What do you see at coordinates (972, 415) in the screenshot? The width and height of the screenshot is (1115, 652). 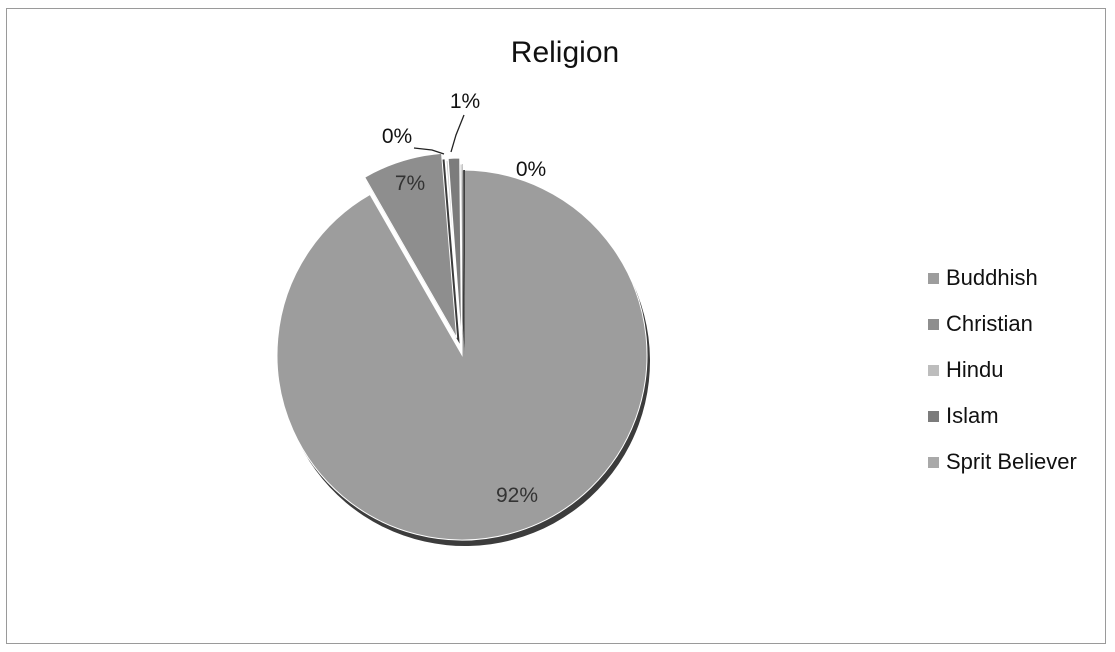 I see `legend-label: Islam` at bounding box center [972, 415].